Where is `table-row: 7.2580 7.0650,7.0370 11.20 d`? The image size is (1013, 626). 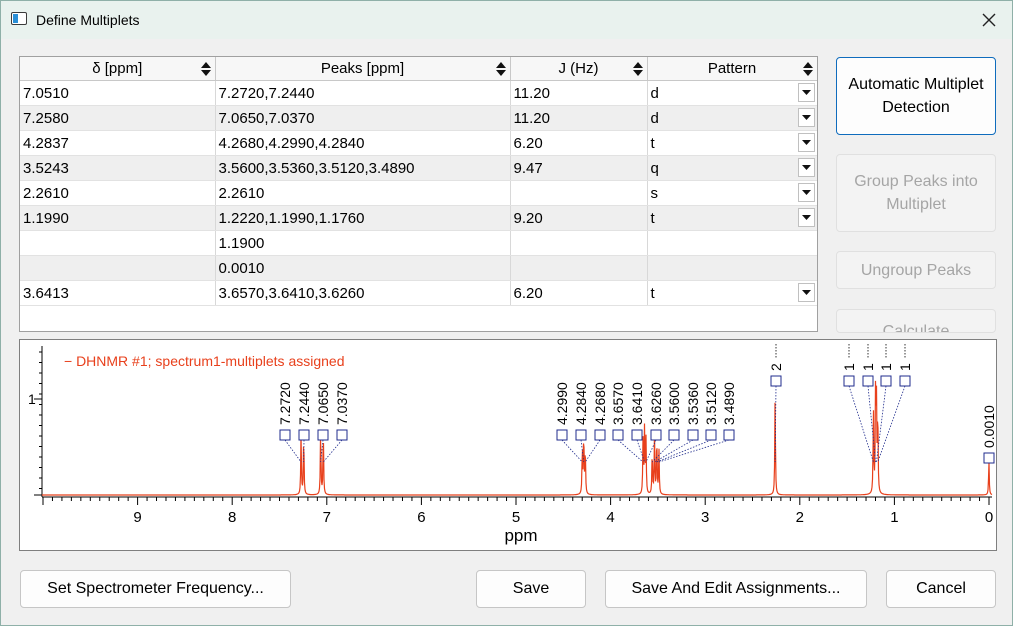 table-row: 7.2580 7.0650,7.0370 11.20 d is located at coordinates (418, 118).